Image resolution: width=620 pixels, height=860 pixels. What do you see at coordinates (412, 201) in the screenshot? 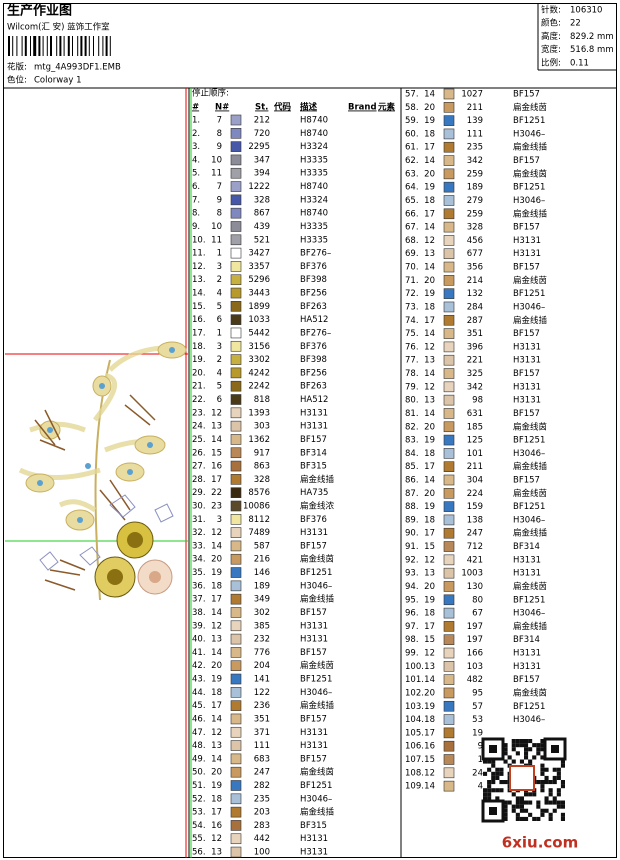
I see `row-number: 65.` at bounding box center [412, 201].